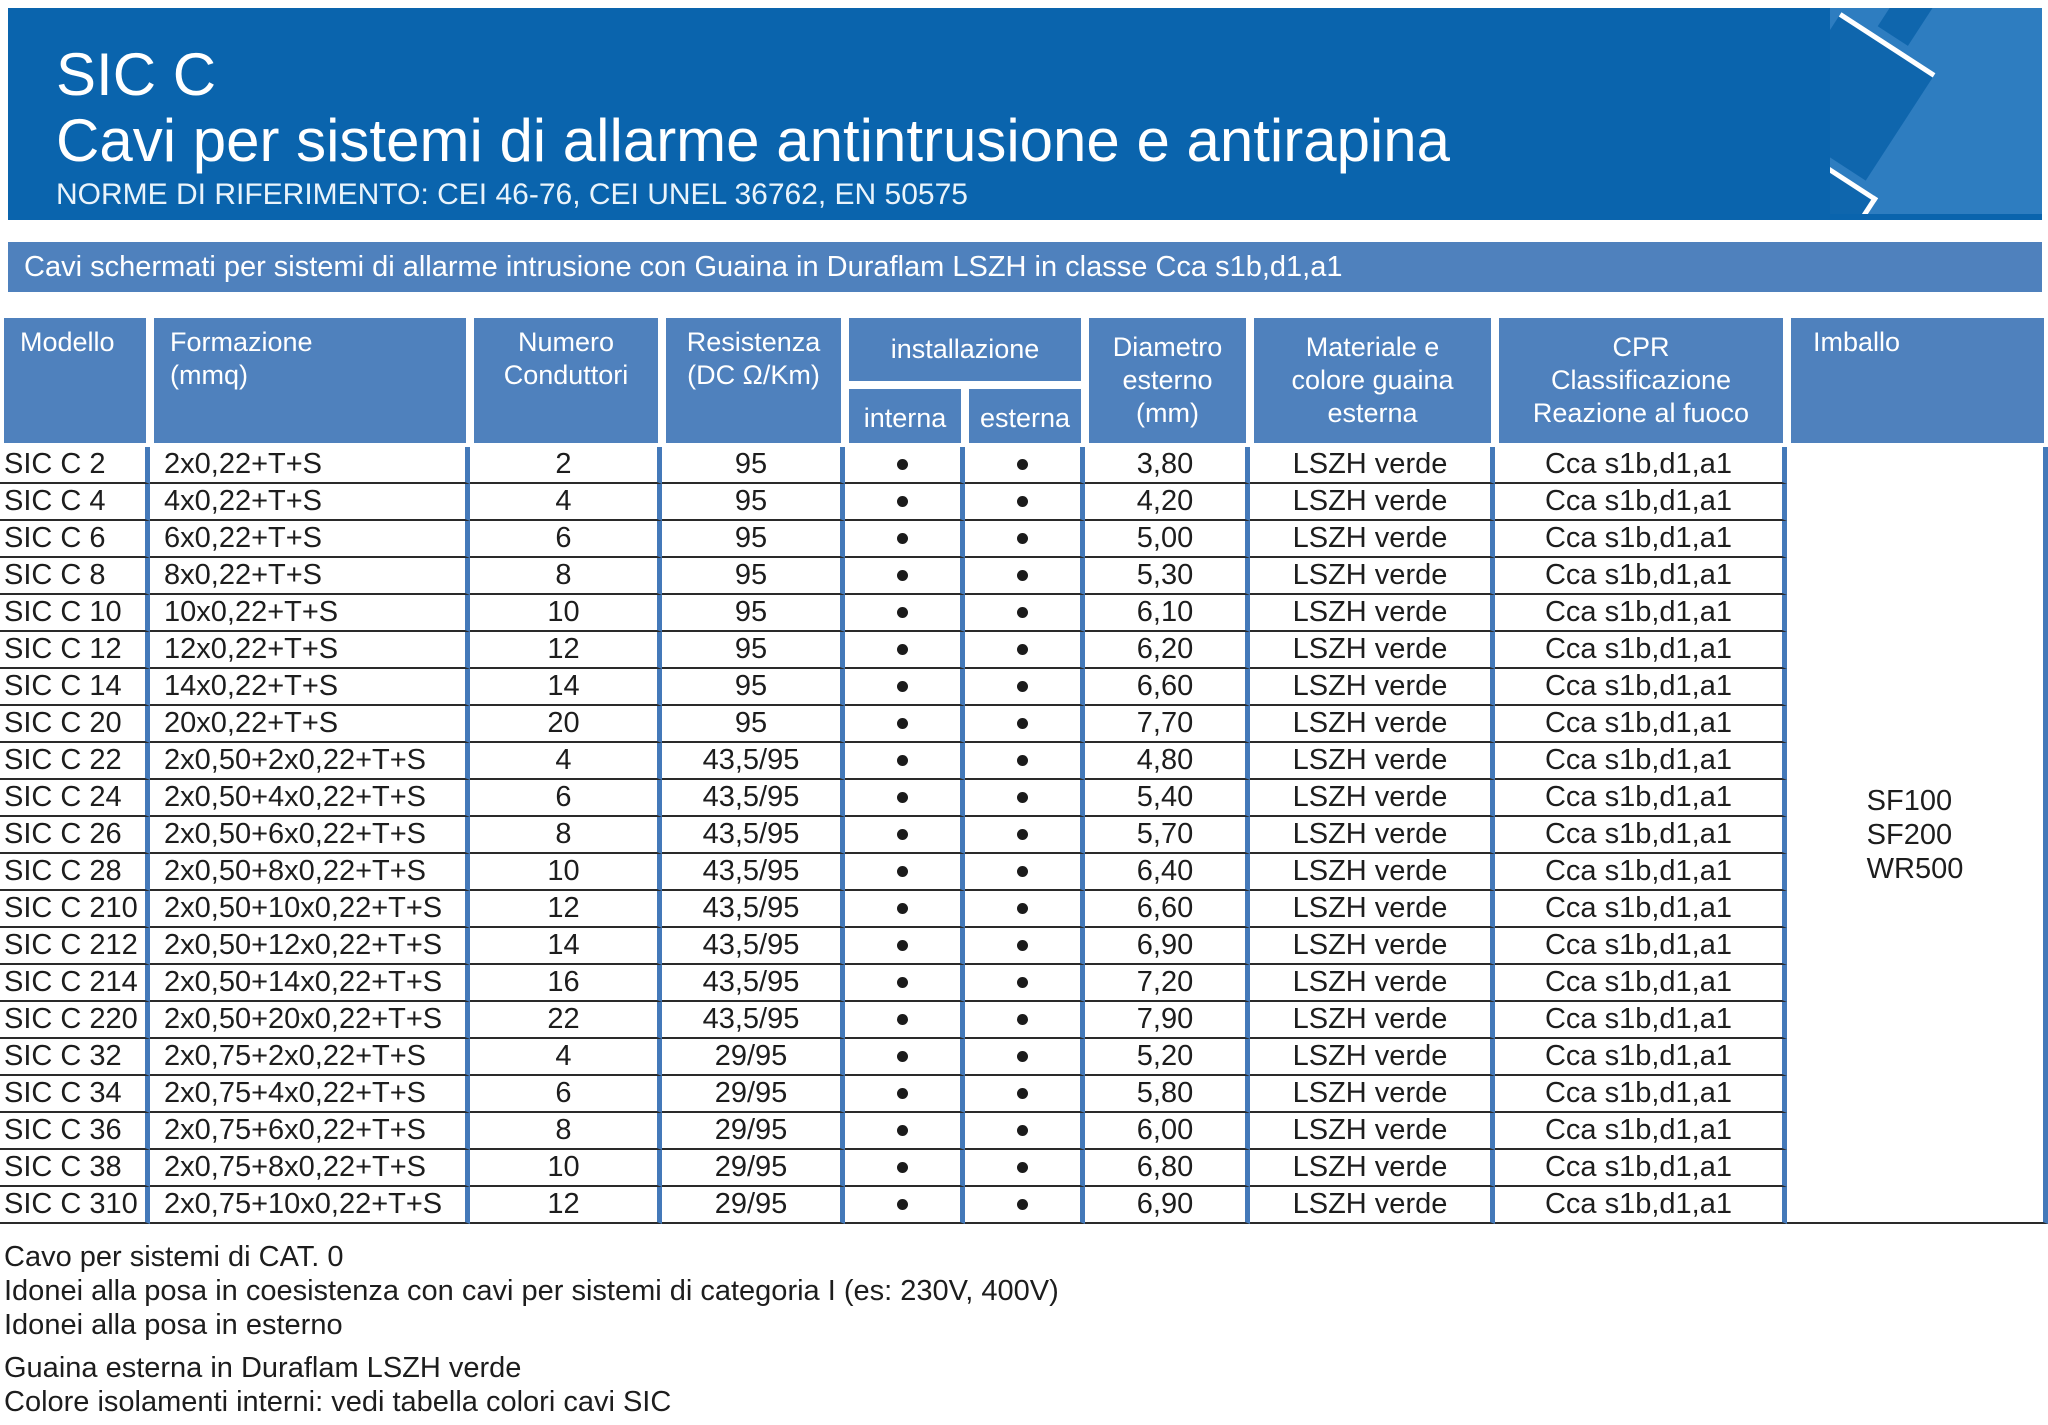  What do you see at coordinates (1167, 613) in the screenshot?
I see `cell-diameter: 6,10` at bounding box center [1167, 613].